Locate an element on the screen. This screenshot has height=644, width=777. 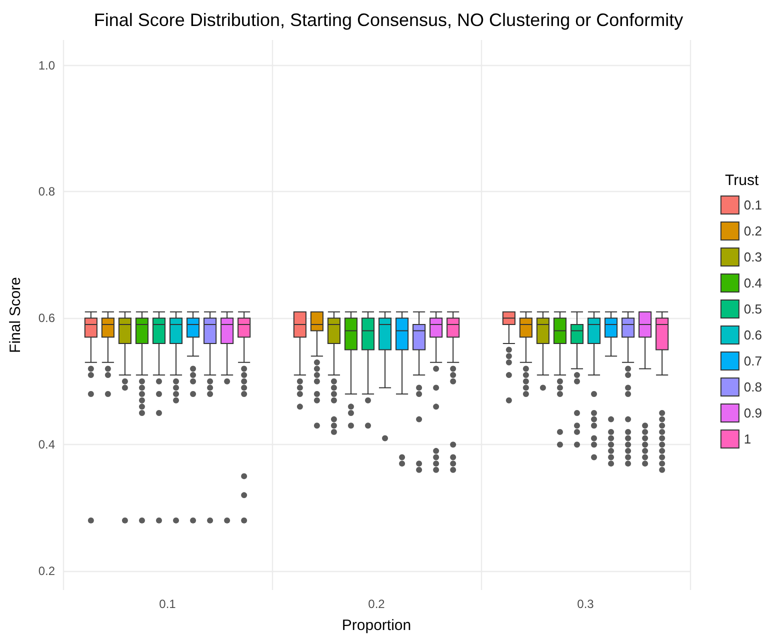
legend-label: 0.7 is located at coordinates (753, 361).